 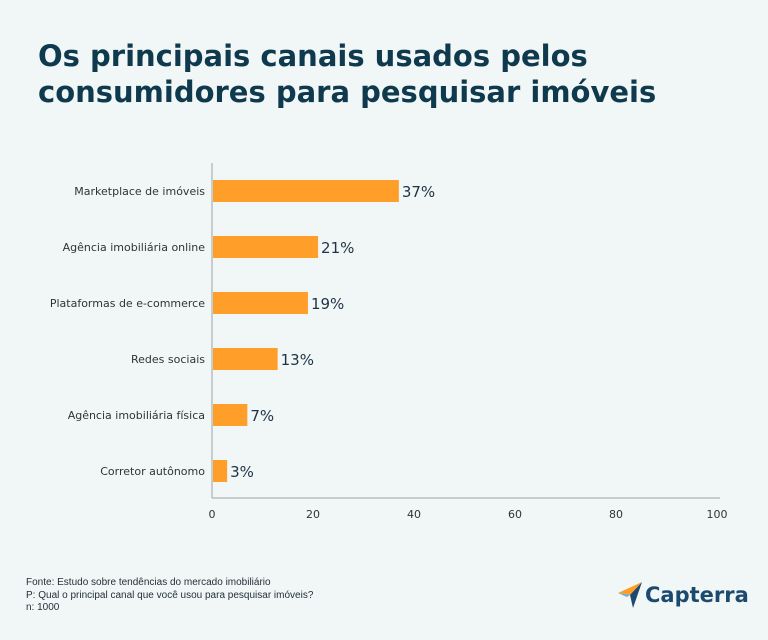 I want to click on data-label: 7%, so click(x=262, y=416).